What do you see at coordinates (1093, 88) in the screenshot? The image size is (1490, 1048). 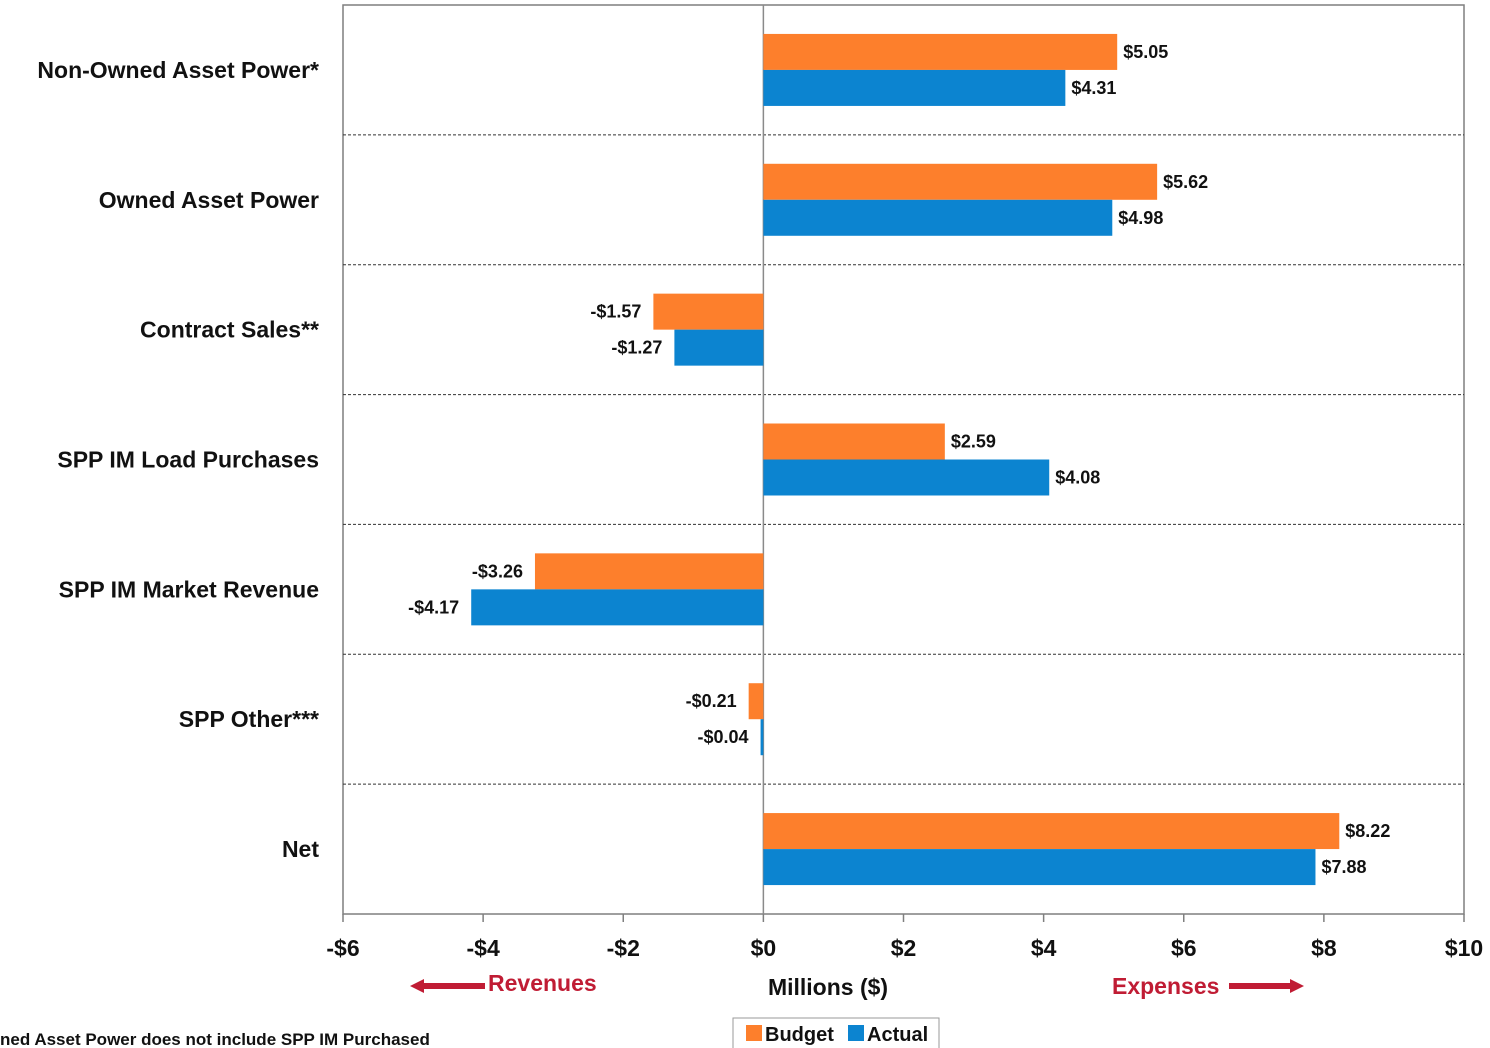 I see `data-label-actual: $4.31` at bounding box center [1093, 88].